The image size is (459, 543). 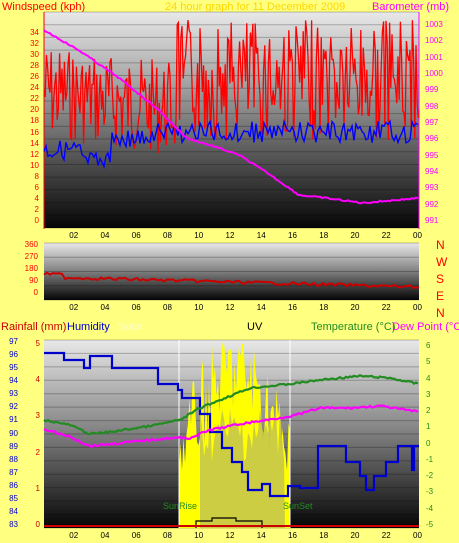 I want to click on windspeed-tick-label: 24, so click(x=34, y=88).